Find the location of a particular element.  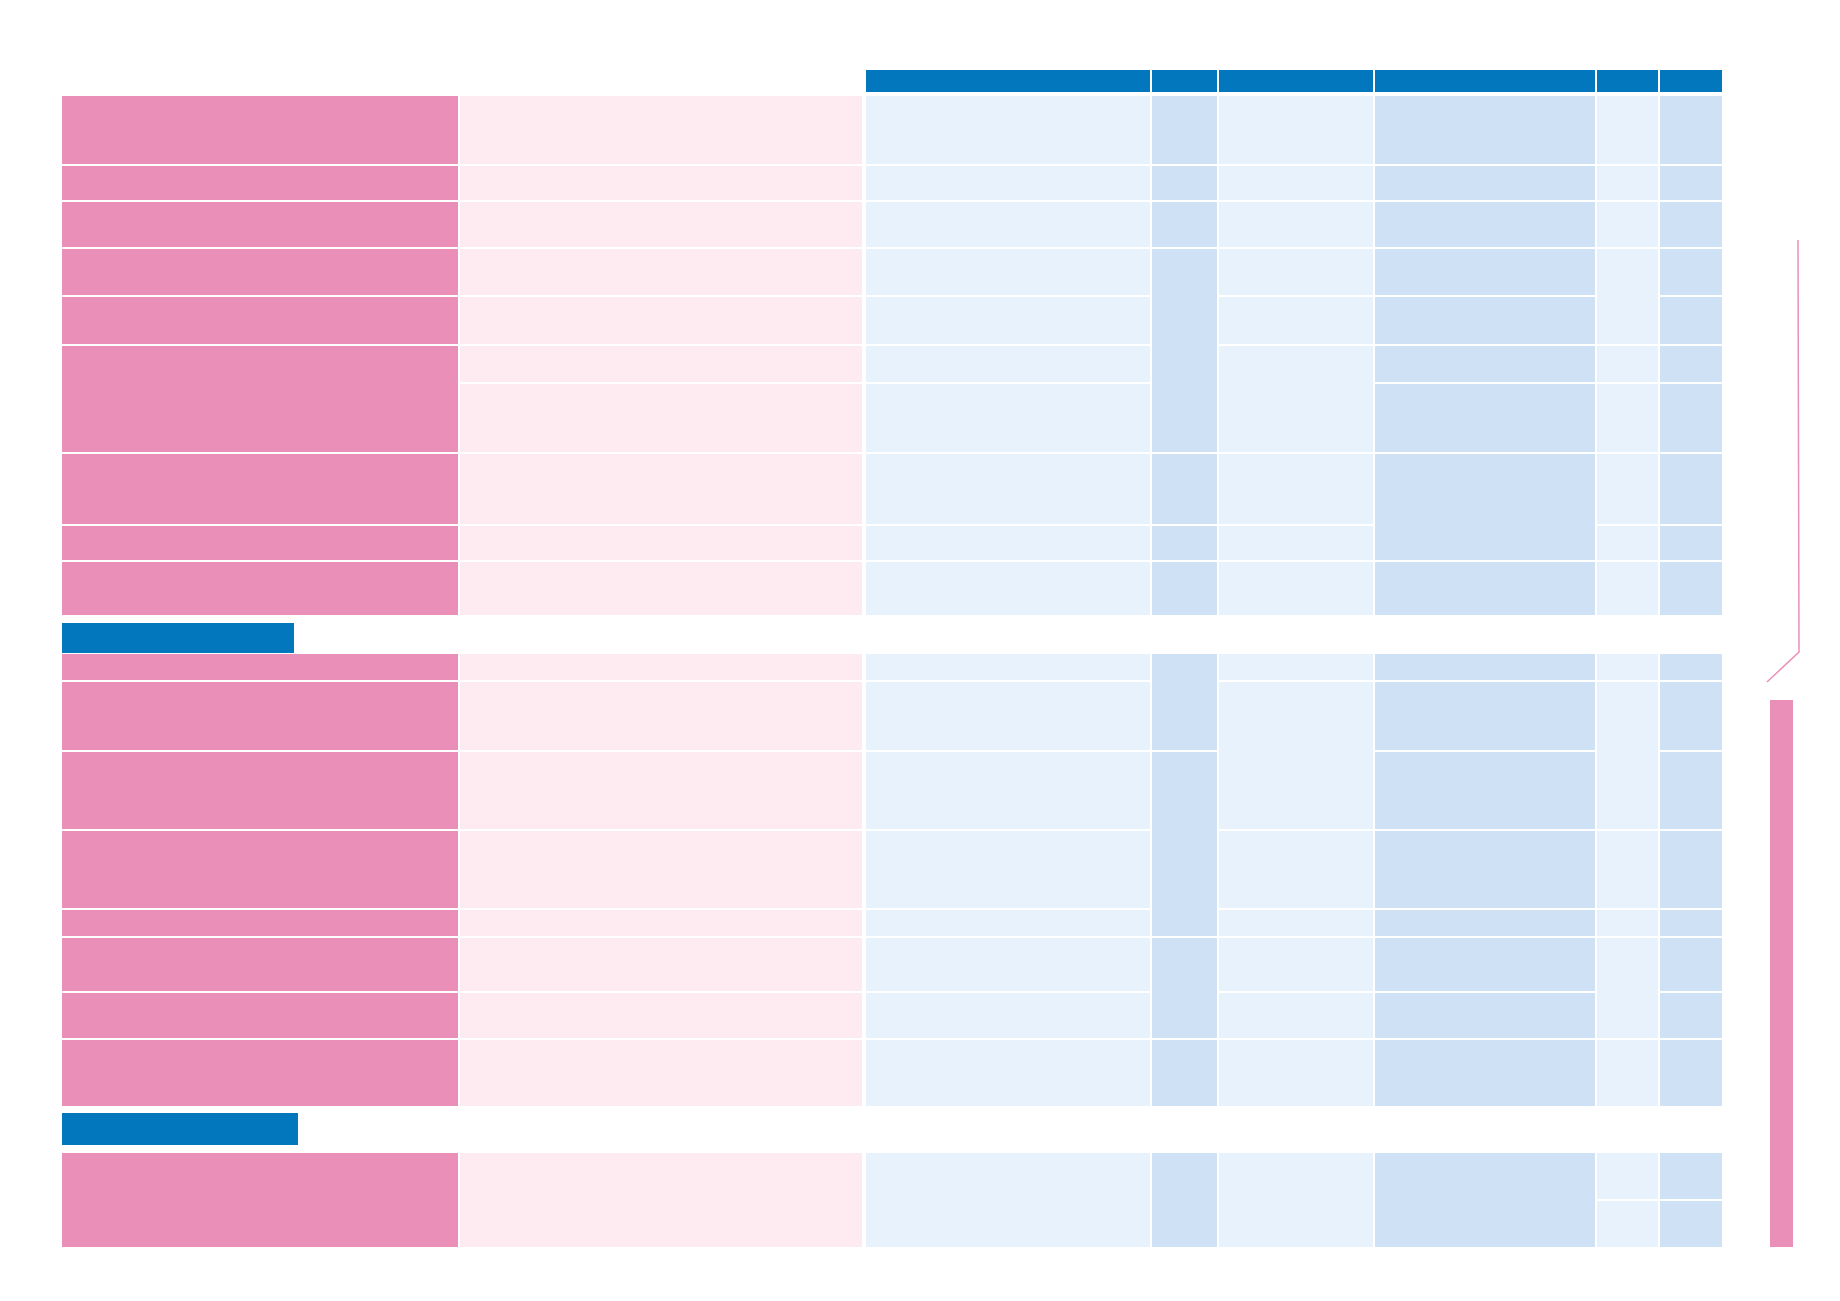

section-header is located at coordinates (180, 1129).